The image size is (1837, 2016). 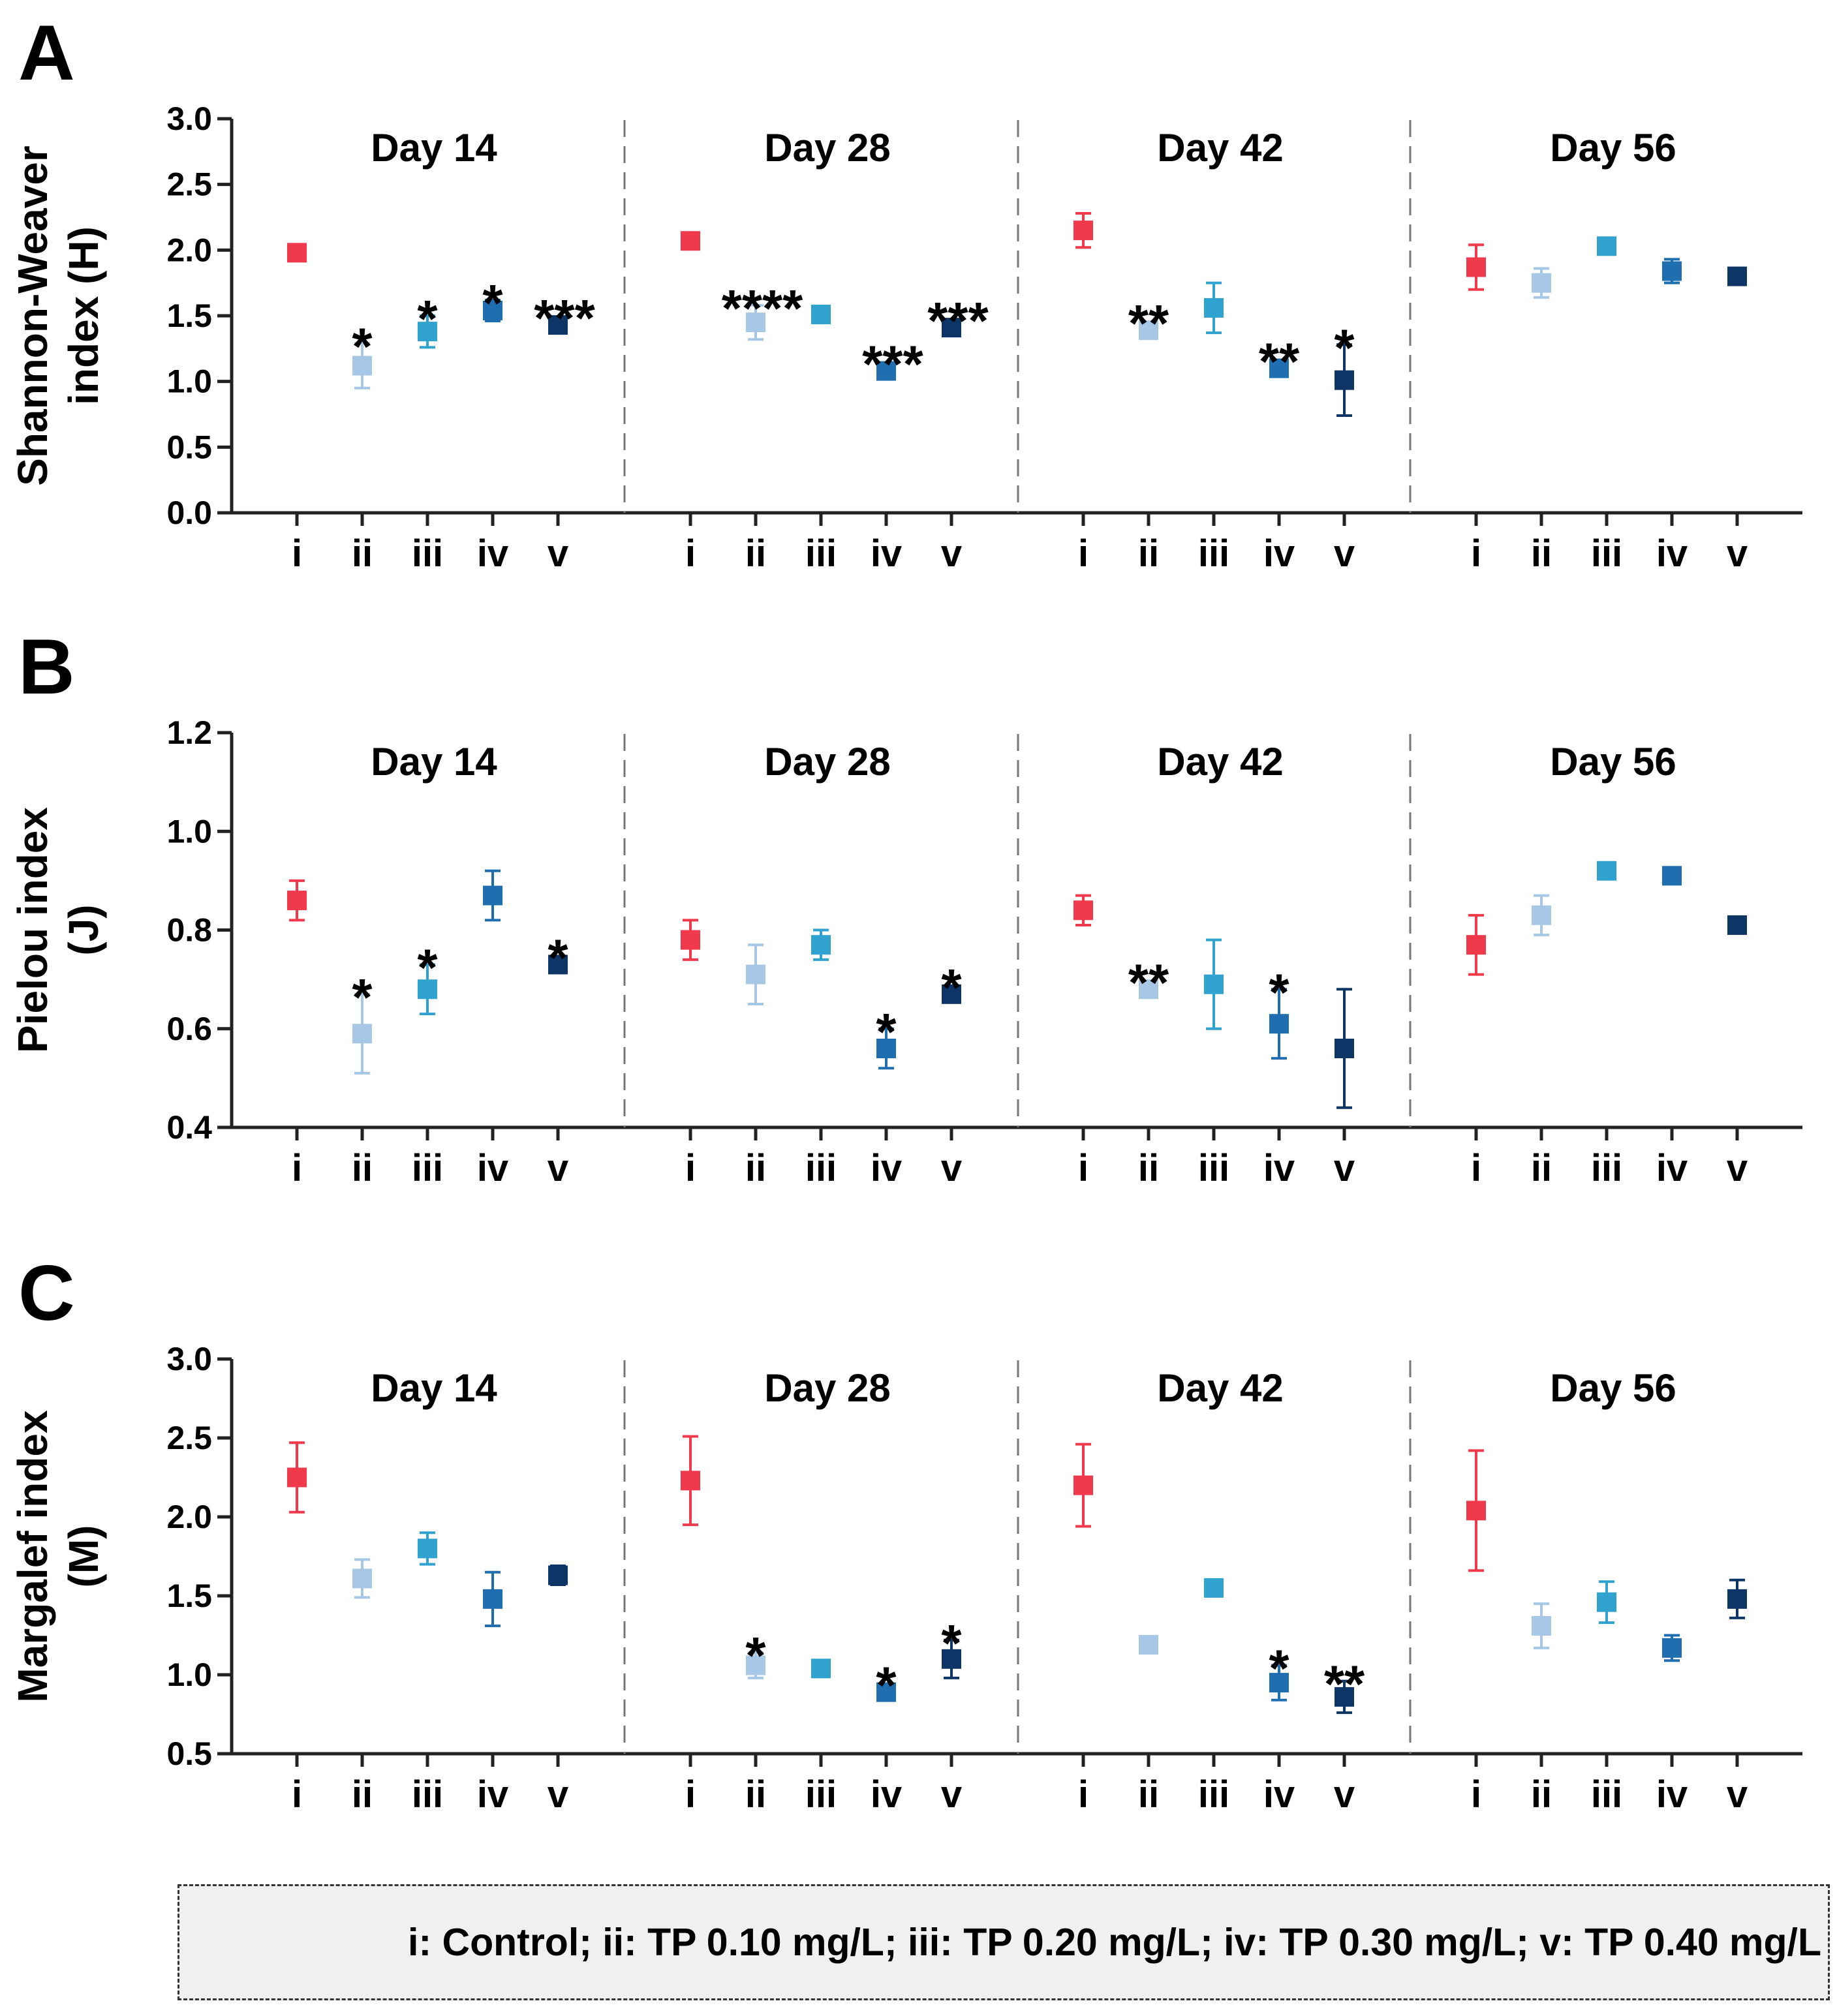 I want to click on y-tick-label: 1.0, so click(x=189, y=382).